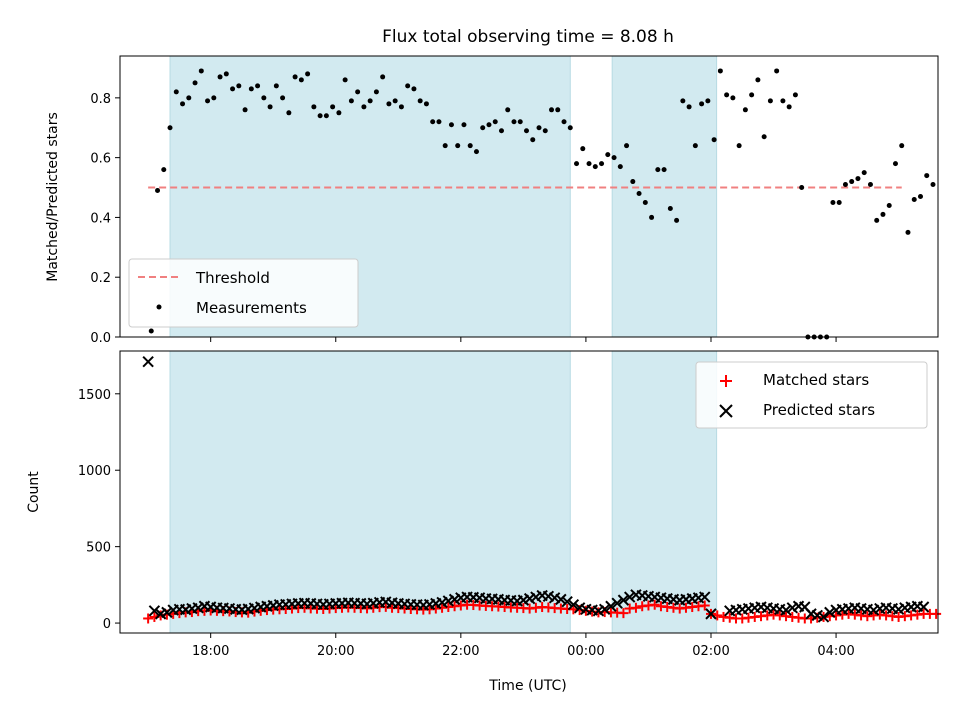  Describe the element at coordinates (585, 651) in the screenshot. I see `bottom-x-tick-label: 00:00` at that location.